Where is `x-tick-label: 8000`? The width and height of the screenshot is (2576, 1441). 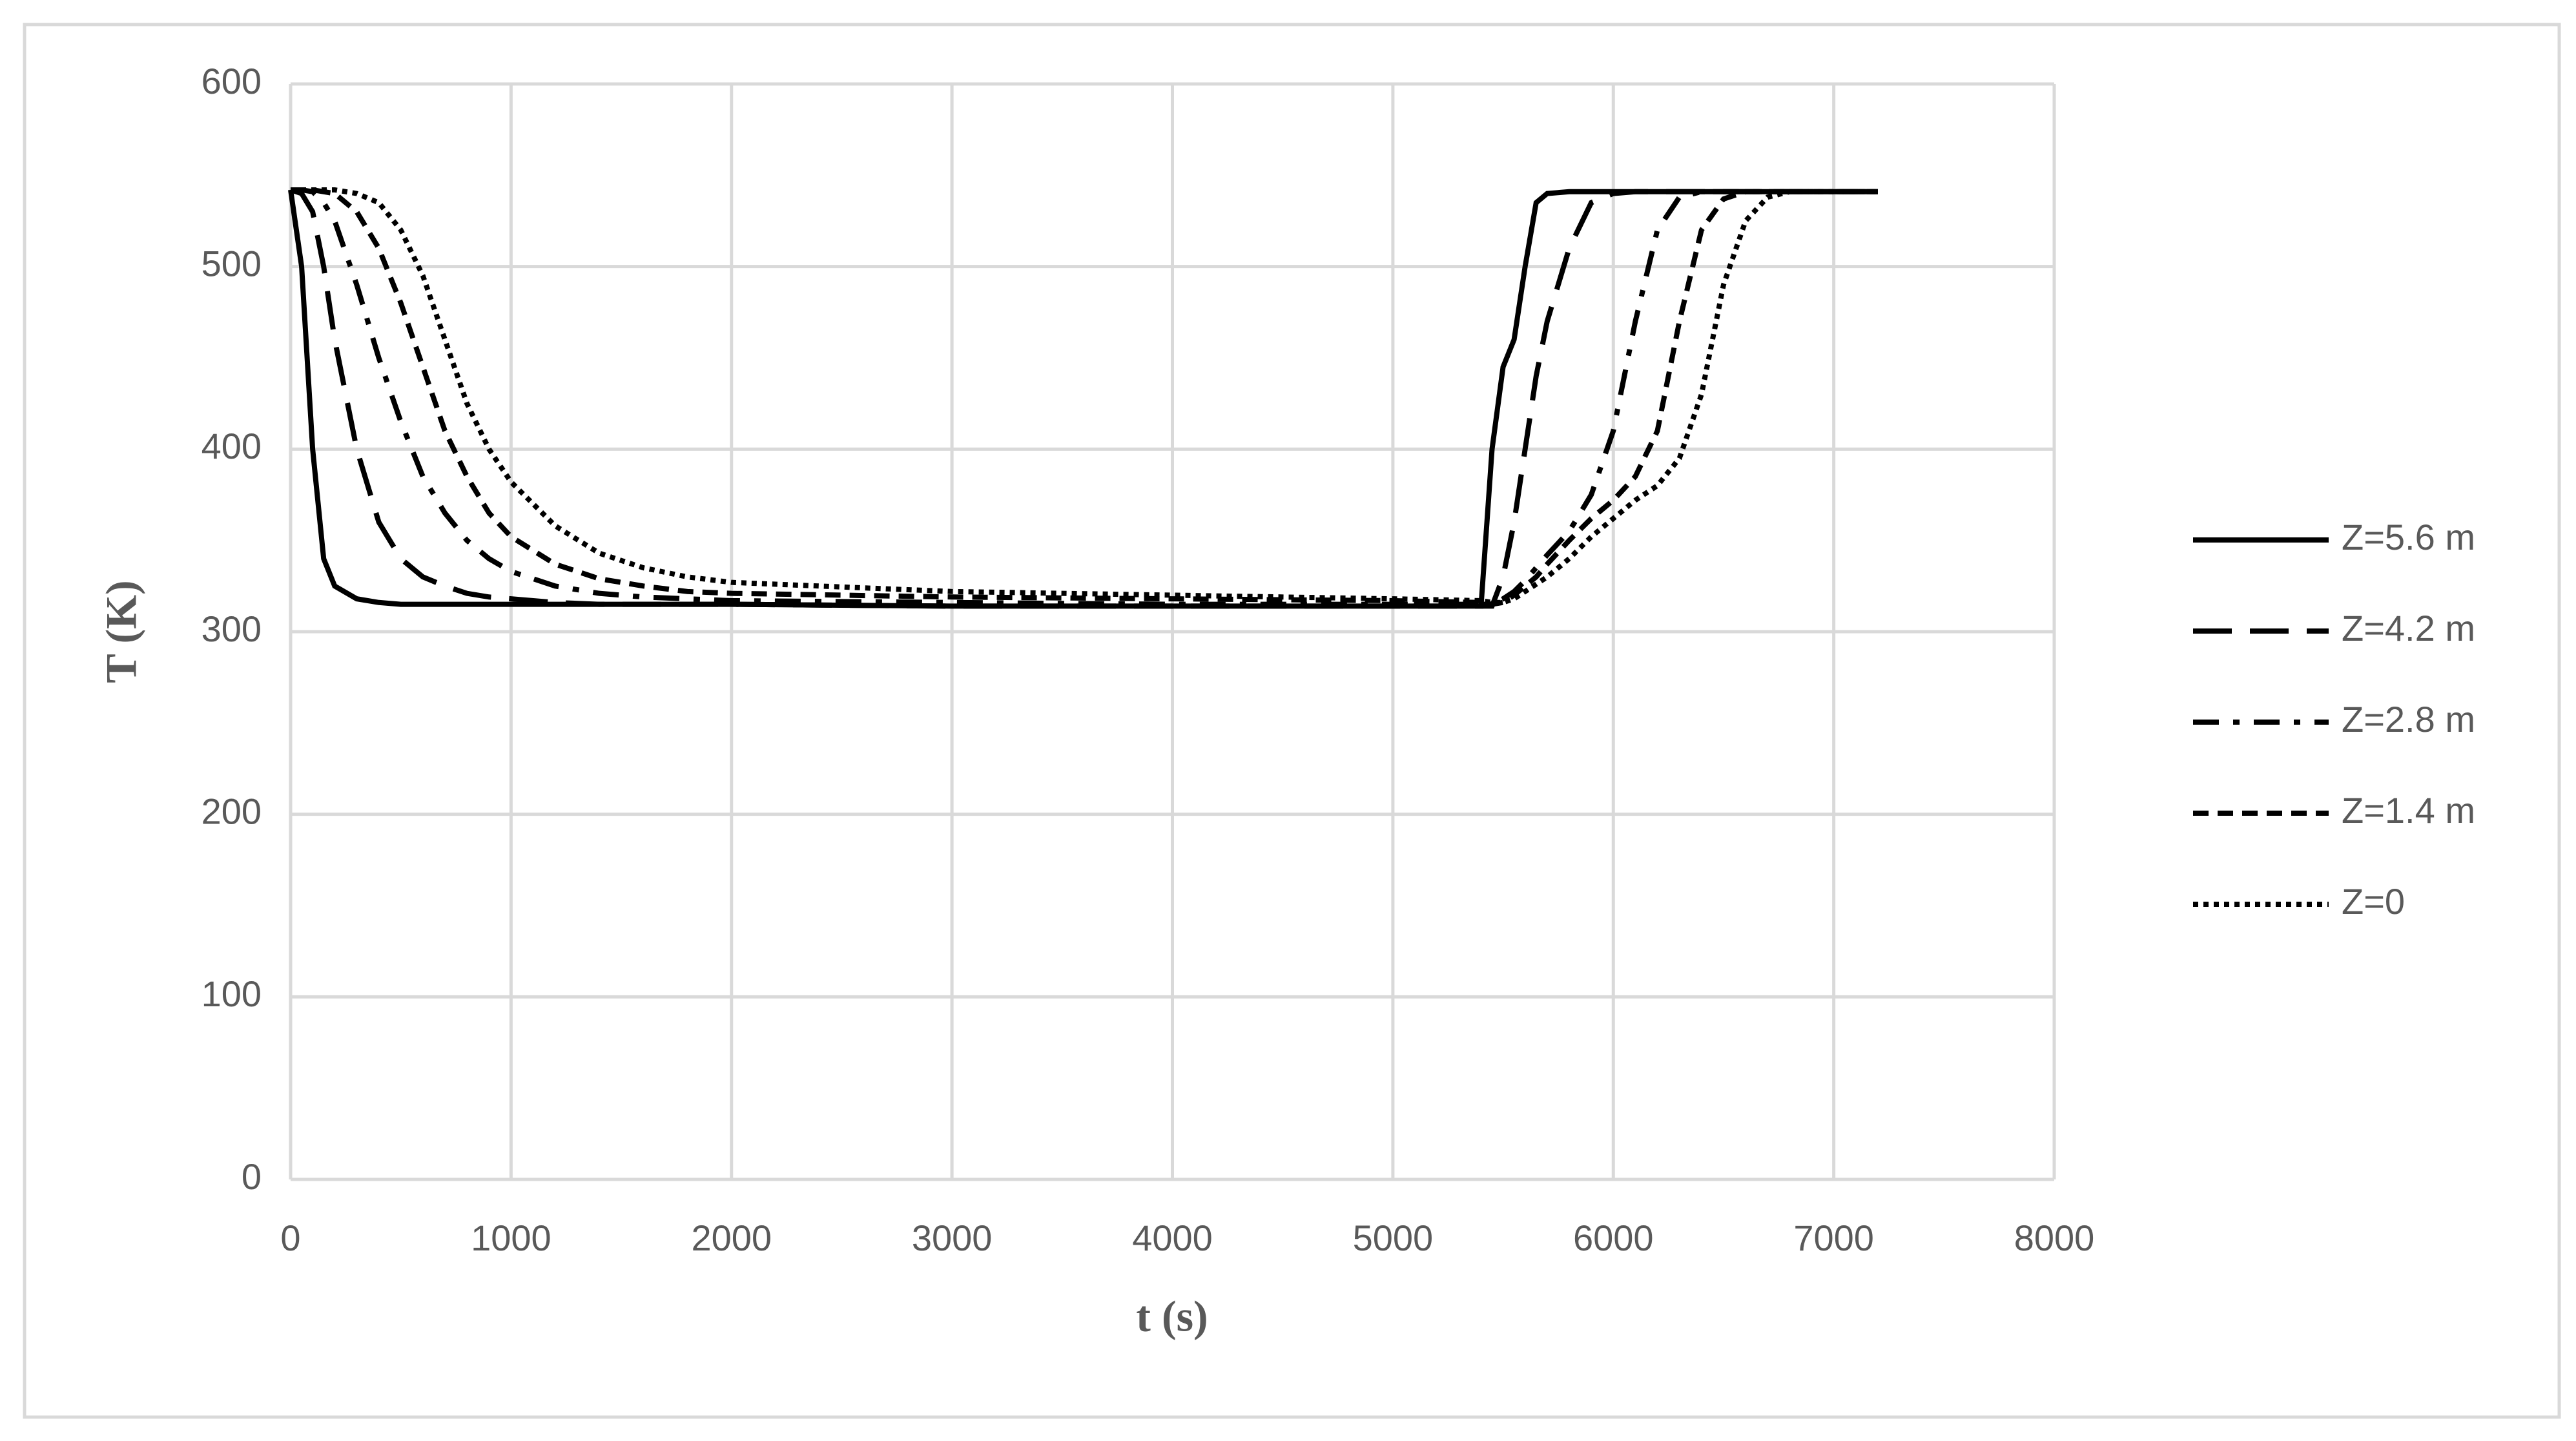
x-tick-label: 8000 is located at coordinates (2054, 1238).